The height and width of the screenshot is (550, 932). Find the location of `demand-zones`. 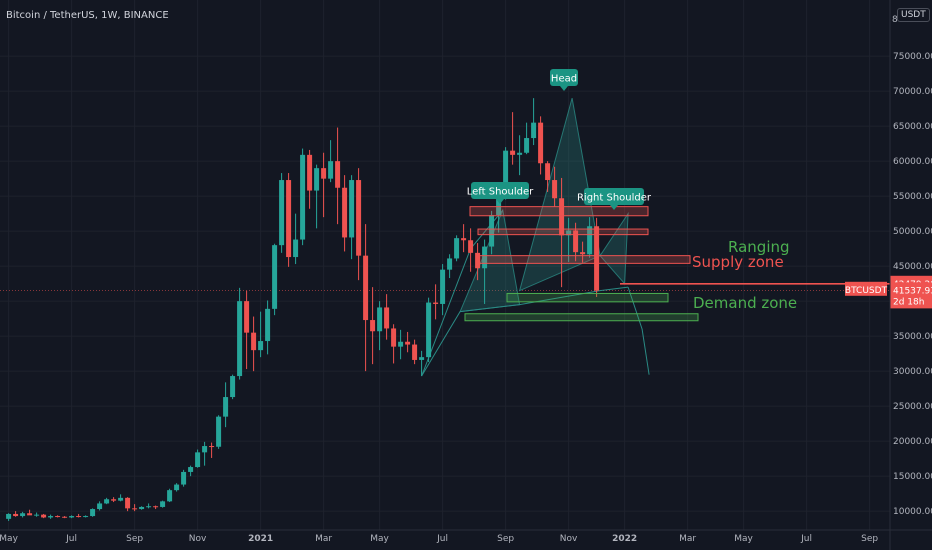

demand-zones is located at coordinates (581, 307).